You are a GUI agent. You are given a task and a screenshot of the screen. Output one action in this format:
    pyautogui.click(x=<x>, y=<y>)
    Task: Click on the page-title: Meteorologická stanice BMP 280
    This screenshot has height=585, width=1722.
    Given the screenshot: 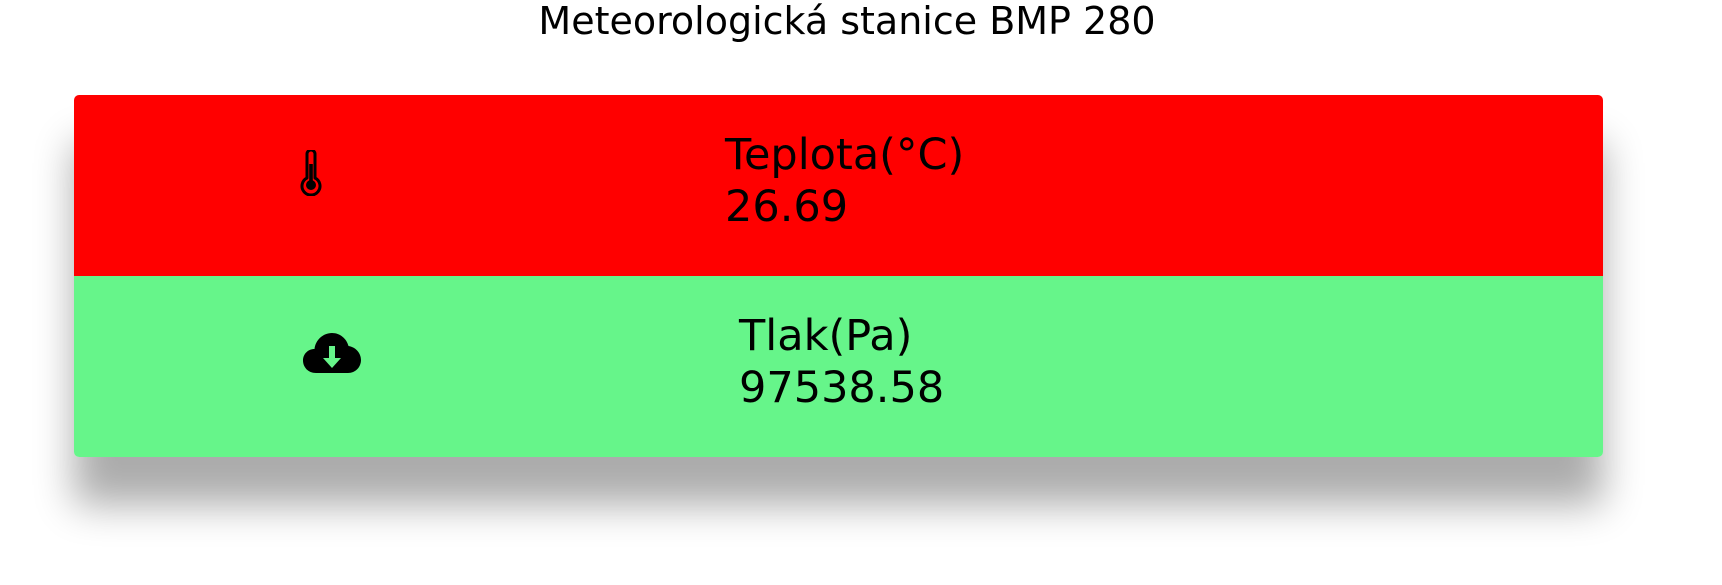 What is the action you would take?
    pyautogui.click(x=847, y=21)
    